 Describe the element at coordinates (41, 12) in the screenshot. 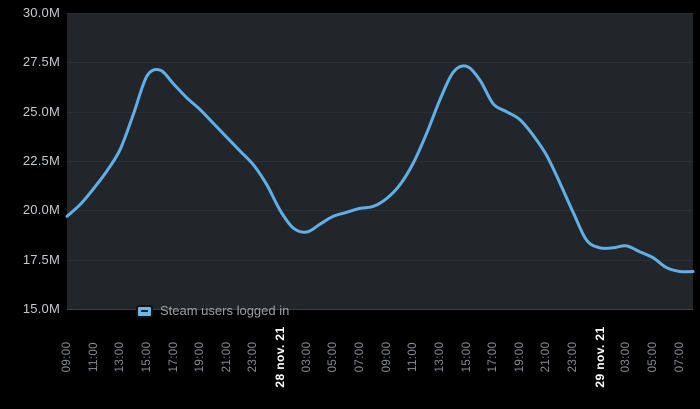

I see `y-axis-tick-label: 30.0M` at that location.